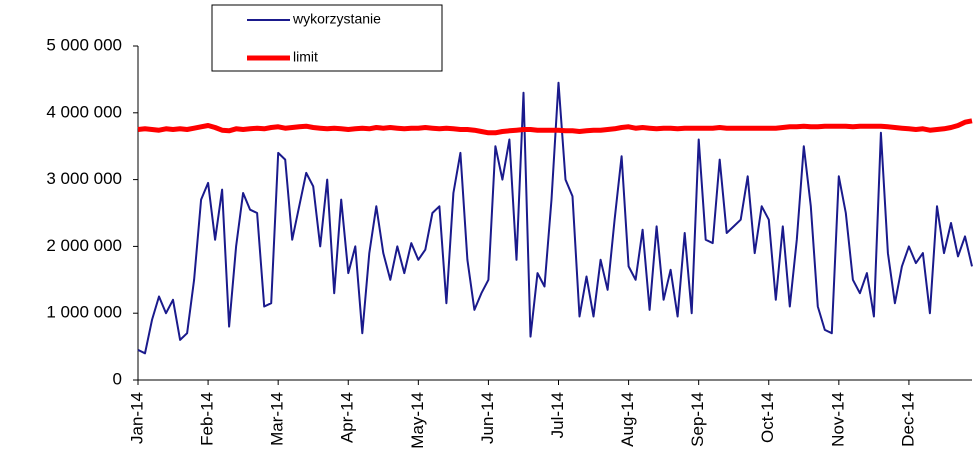  Describe the element at coordinates (487, 418) in the screenshot. I see `x-tick-label: Jun-14` at that location.